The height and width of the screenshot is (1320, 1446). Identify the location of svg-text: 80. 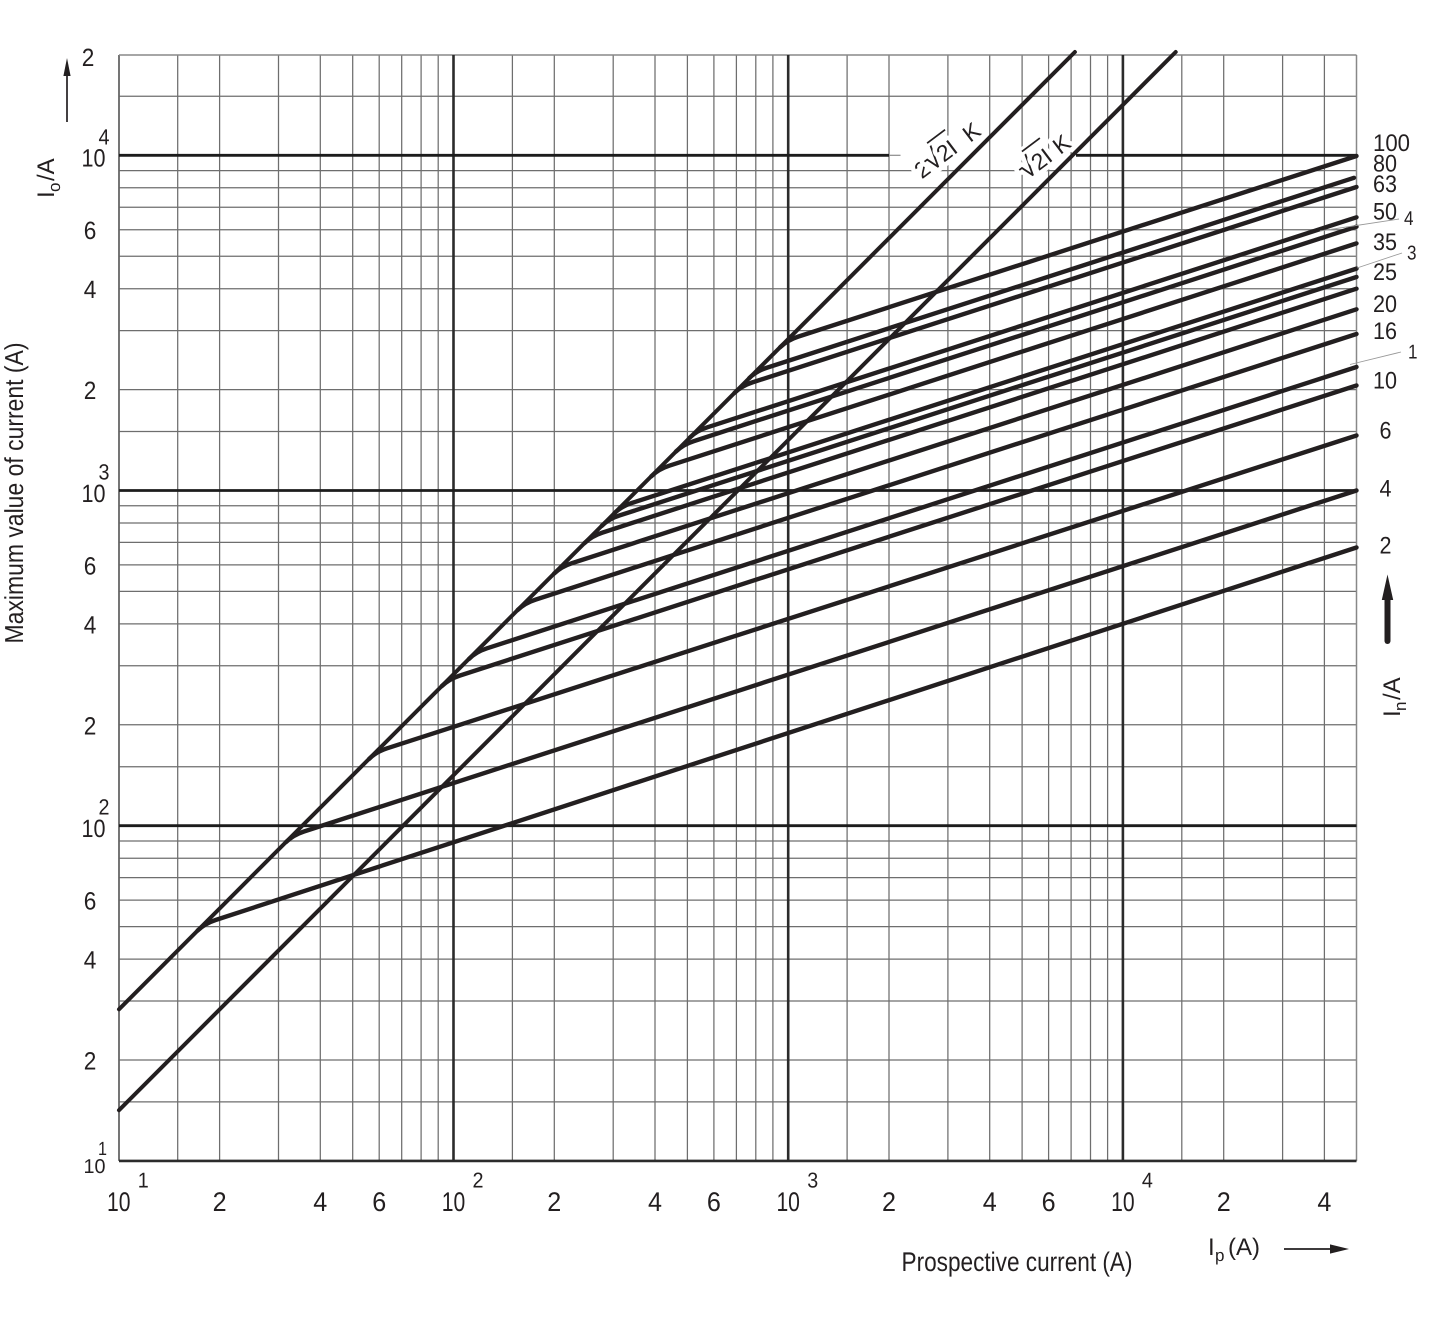
(1385, 164).